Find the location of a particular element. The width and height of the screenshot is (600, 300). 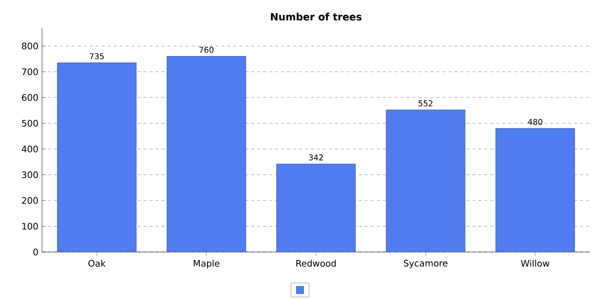

y-tick-label: 700 is located at coordinates (30, 72).